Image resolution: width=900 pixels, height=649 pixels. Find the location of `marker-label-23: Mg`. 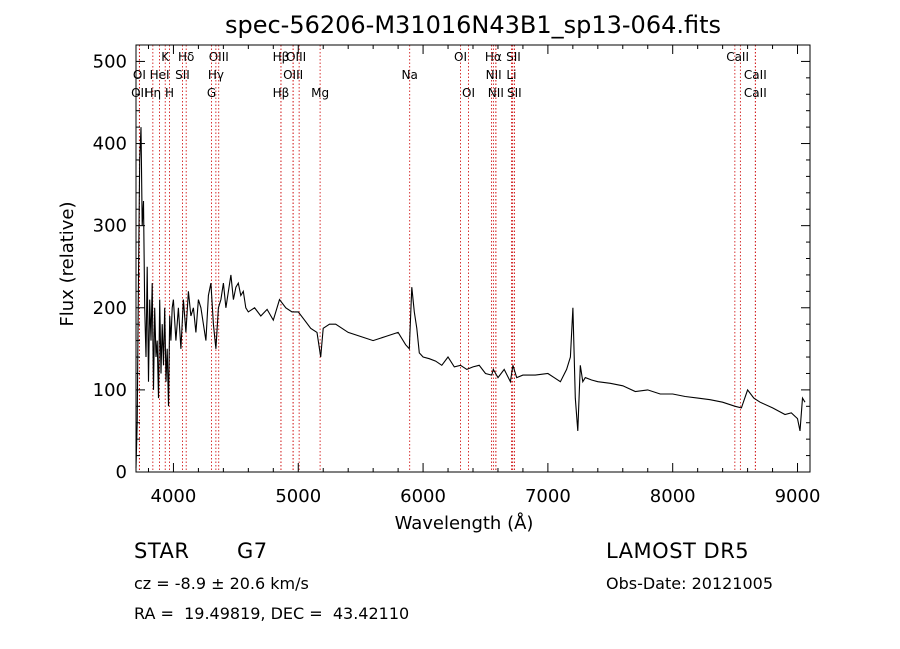

marker-label-23: Mg is located at coordinates (320, 93).